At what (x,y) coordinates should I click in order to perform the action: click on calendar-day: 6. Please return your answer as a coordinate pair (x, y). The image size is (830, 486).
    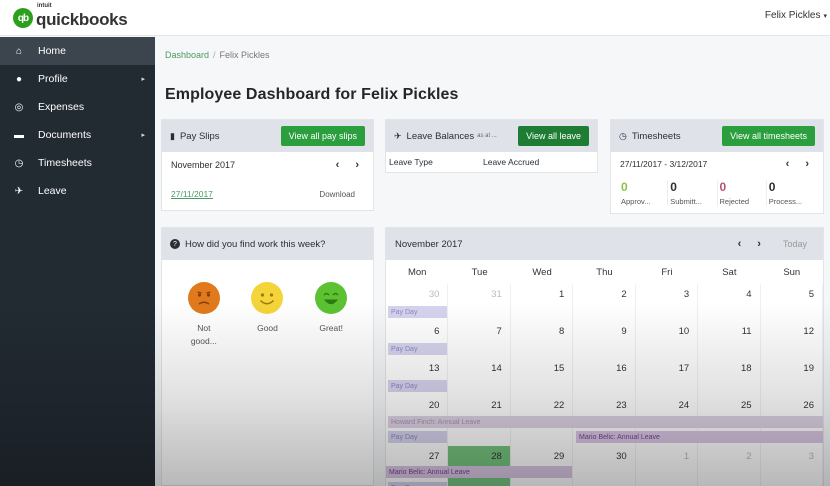
    Looking at the image, I should click on (417, 339).